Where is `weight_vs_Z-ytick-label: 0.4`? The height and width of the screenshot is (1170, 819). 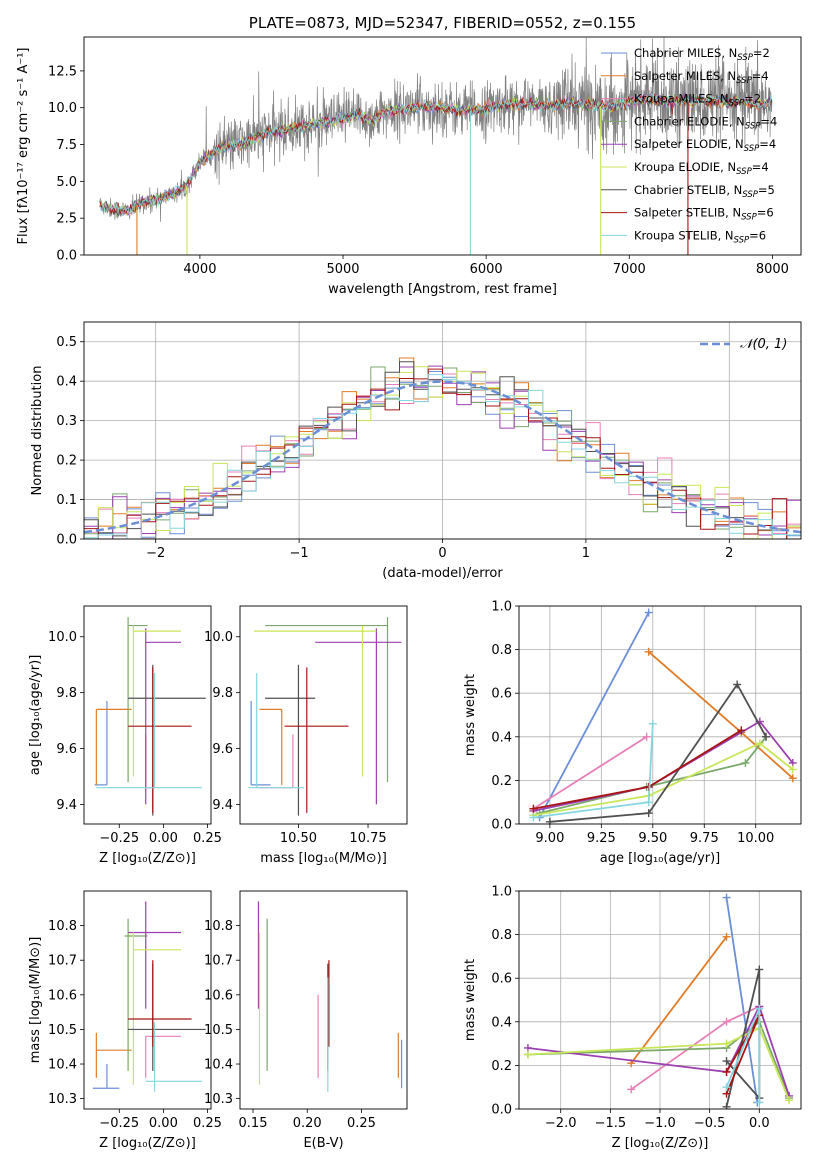 weight_vs_Z-ytick-label: 0.4 is located at coordinates (501, 1022).